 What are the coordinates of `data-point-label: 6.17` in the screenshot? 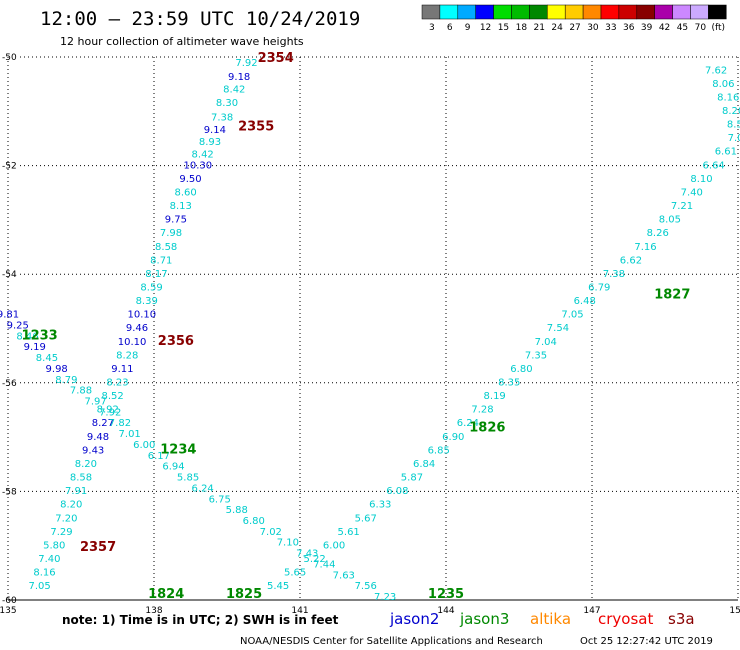 It's located at (159, 456).